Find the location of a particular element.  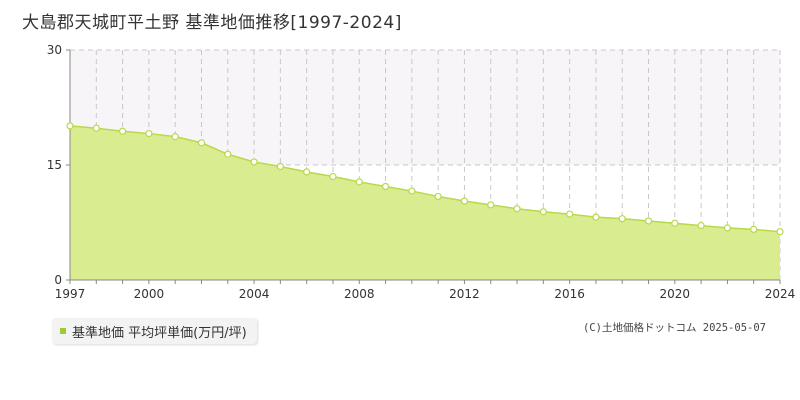

x-tick-label: 2000 is located at coordinates (149, 294).